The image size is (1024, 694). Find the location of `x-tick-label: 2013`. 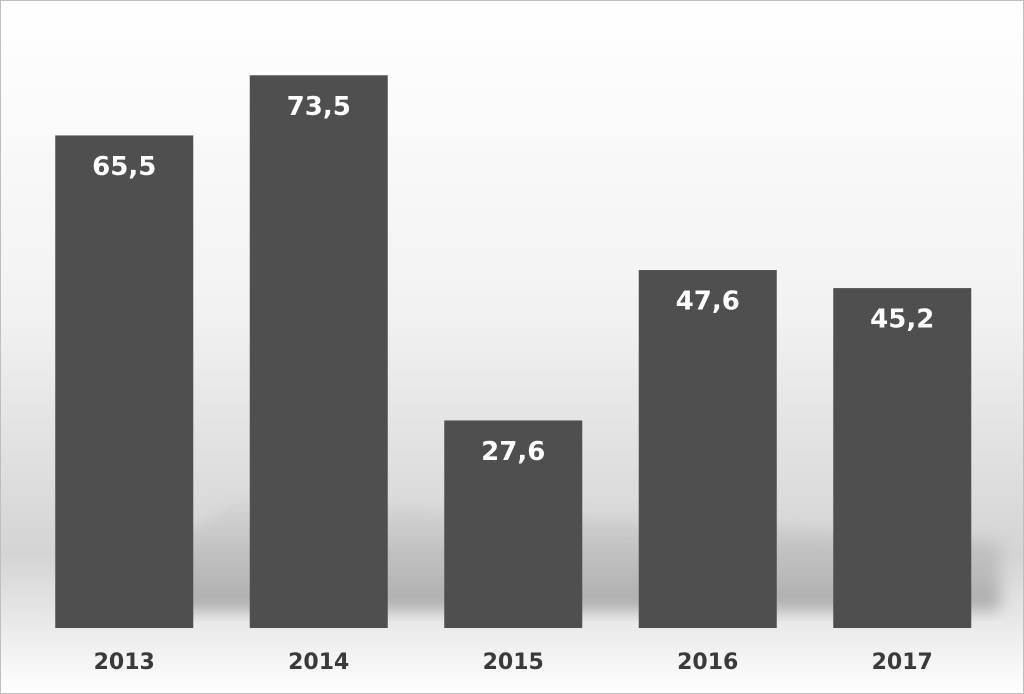

x-tick-label: 2013 is located at coordinates (124, 662).